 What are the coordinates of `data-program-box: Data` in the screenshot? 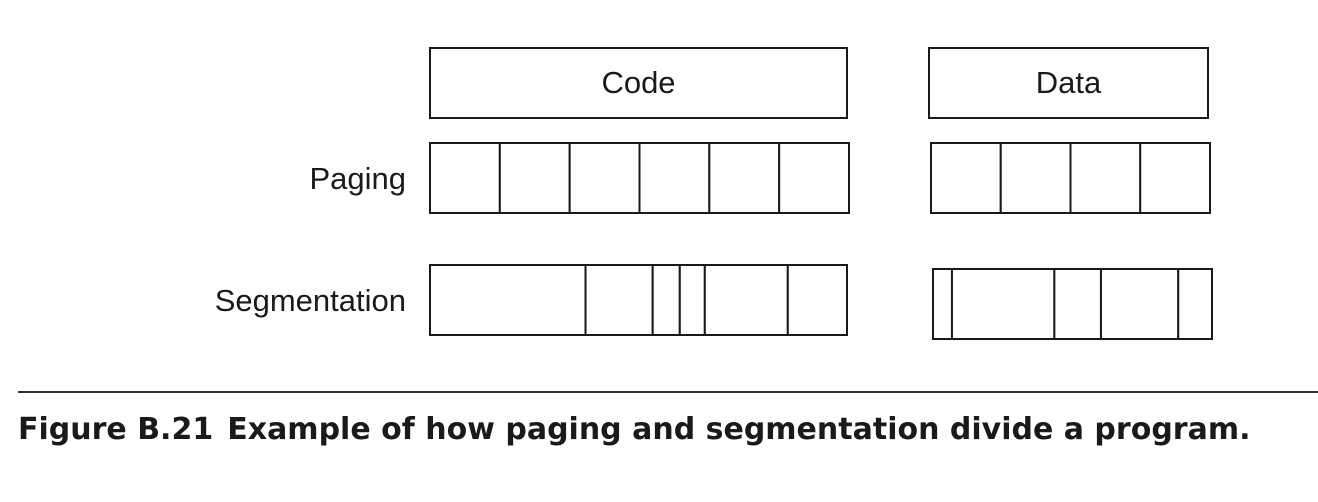 It's located at (1068, 83).